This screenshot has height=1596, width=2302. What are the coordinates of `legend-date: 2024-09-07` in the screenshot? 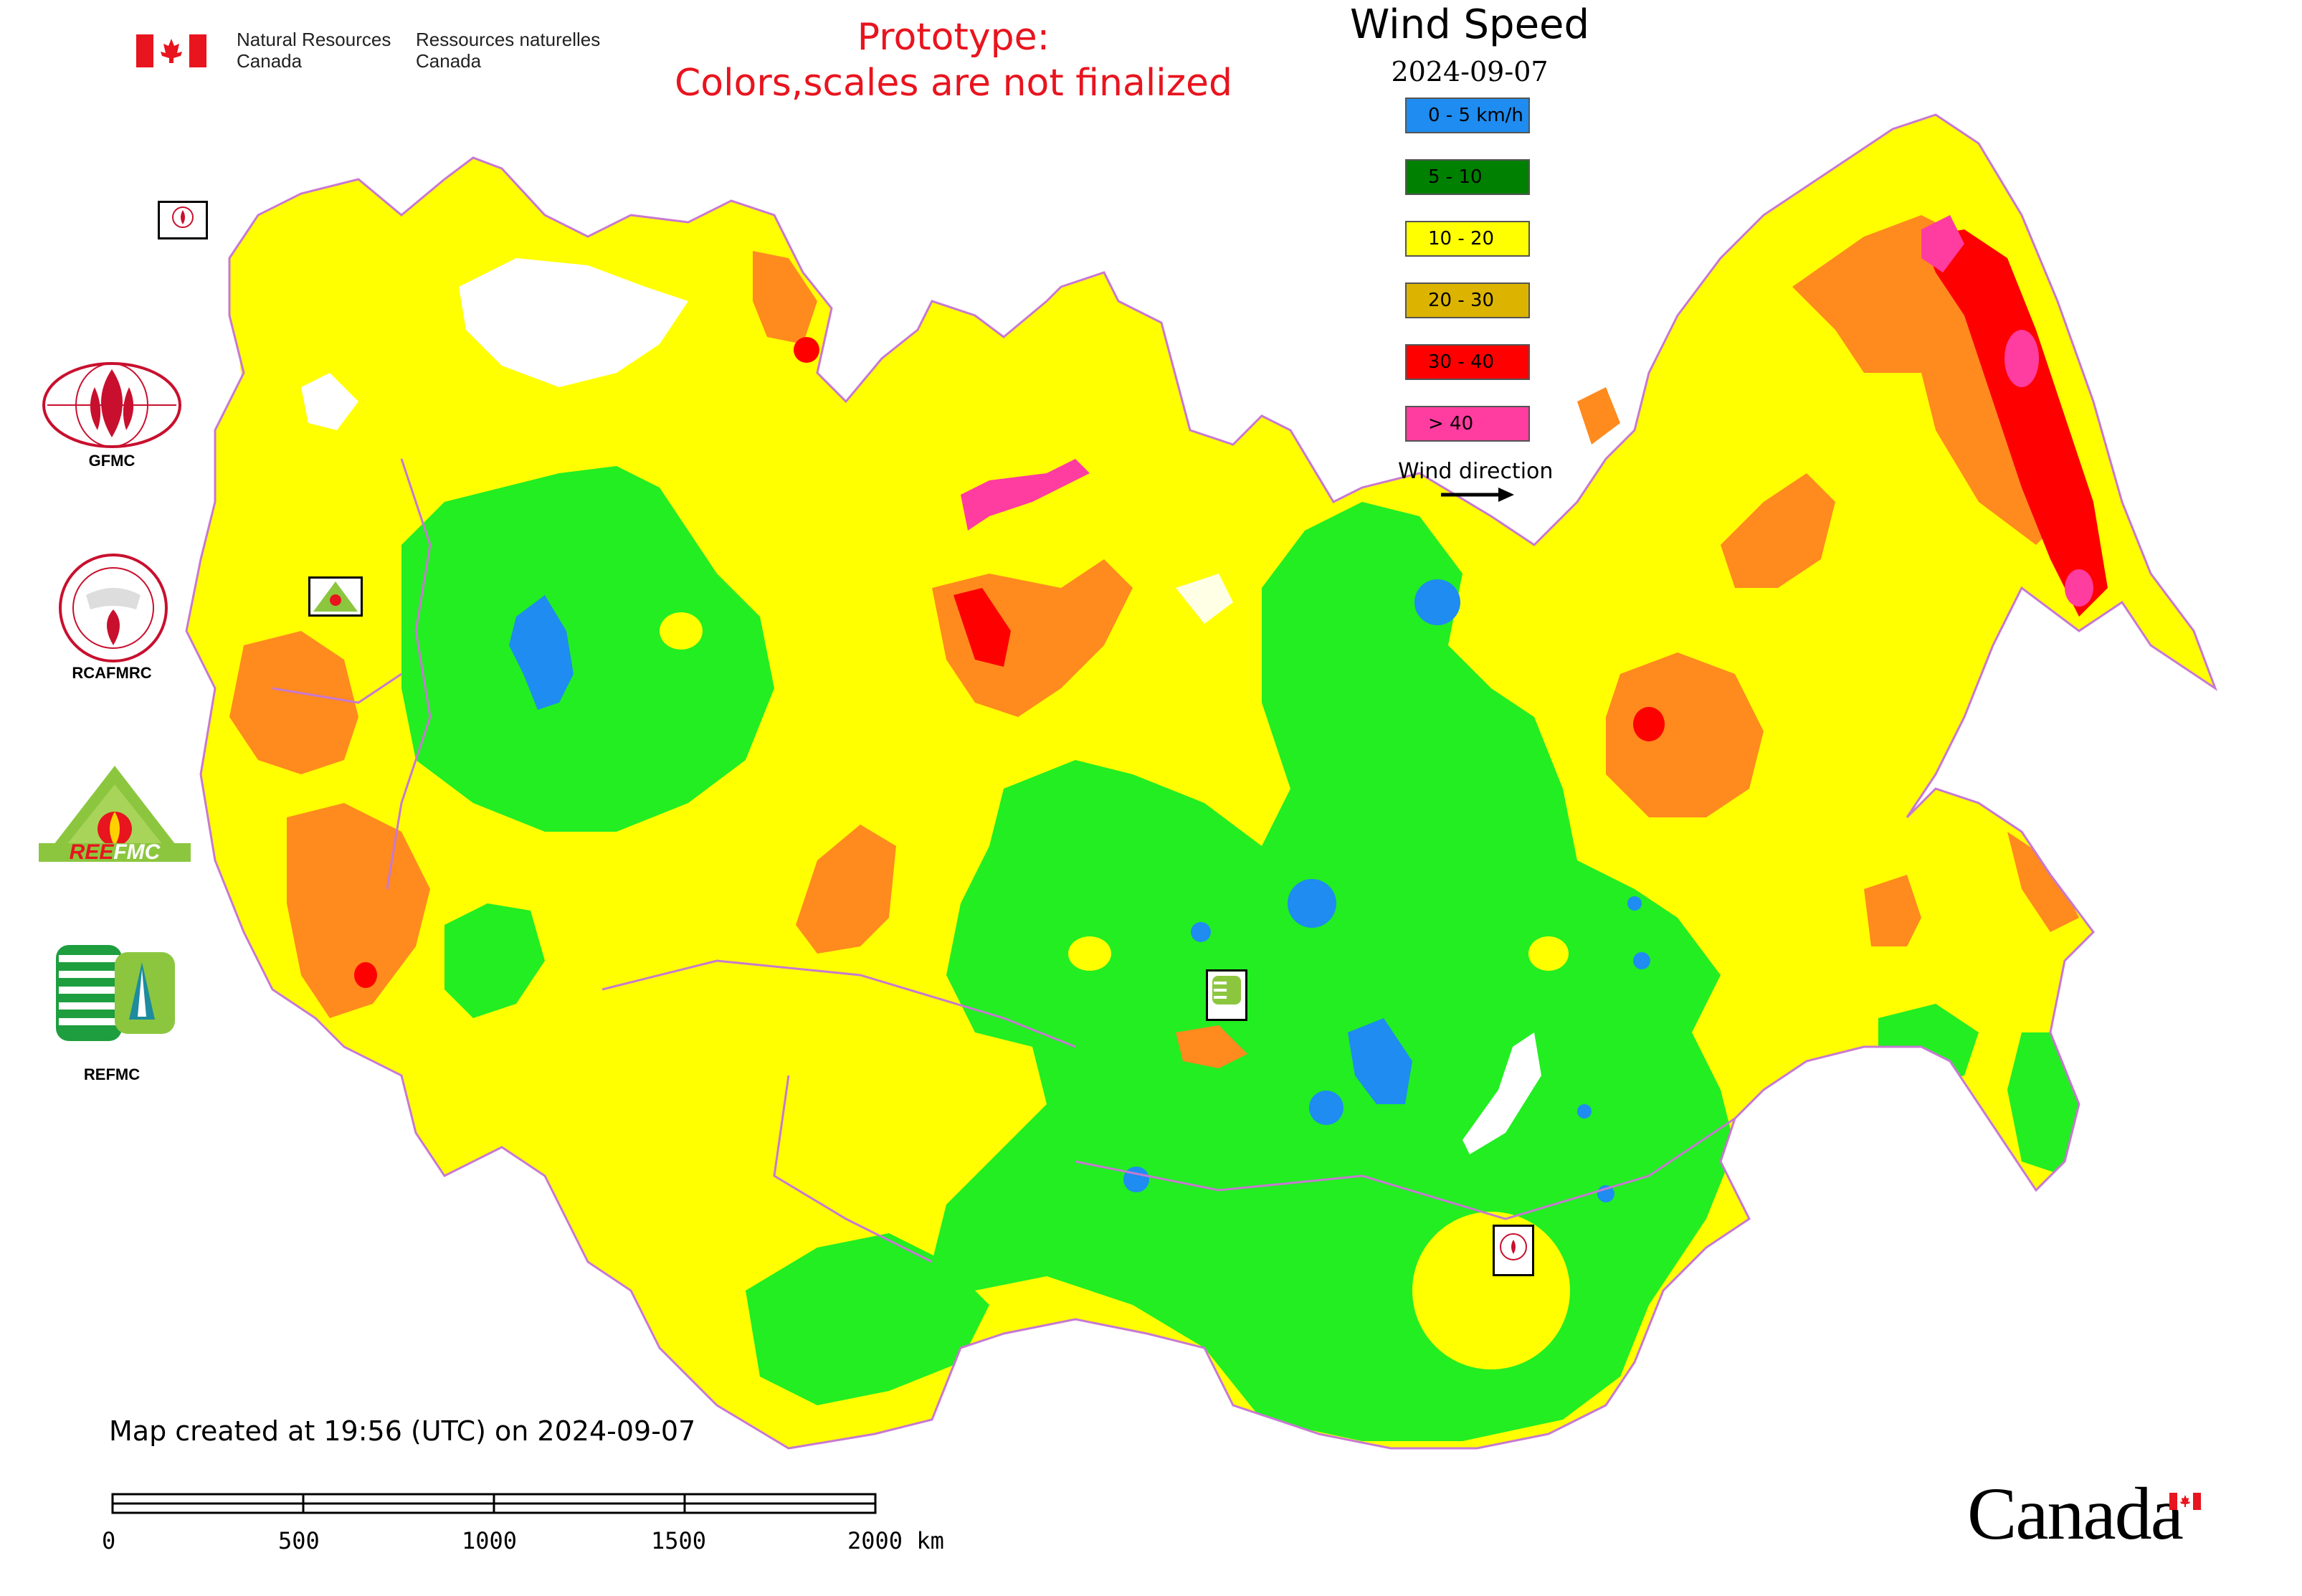 It's located at (1470, 71).